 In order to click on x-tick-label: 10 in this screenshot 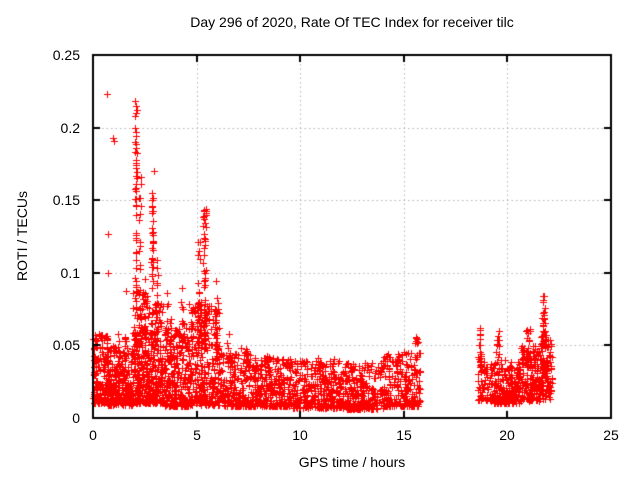, I will do `click(300, 435)`.